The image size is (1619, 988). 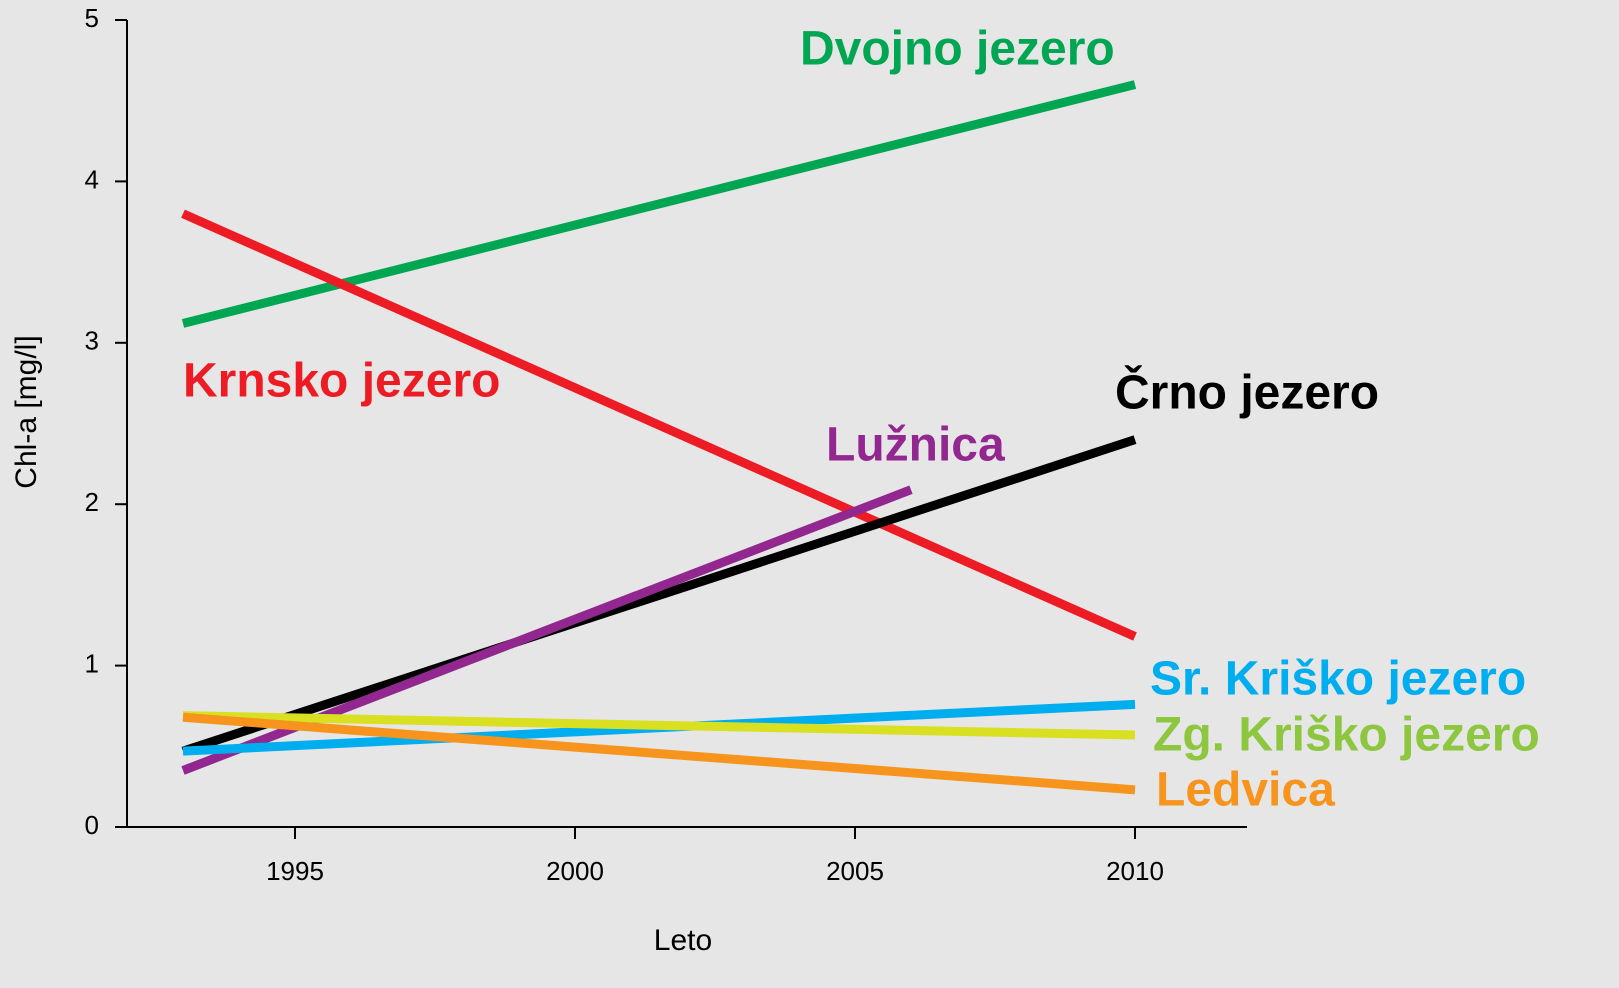 What do you see at coordinates (92, 825) in the screenshot?
I see `y-tick-label: 0` at bounding box center [92, 825].